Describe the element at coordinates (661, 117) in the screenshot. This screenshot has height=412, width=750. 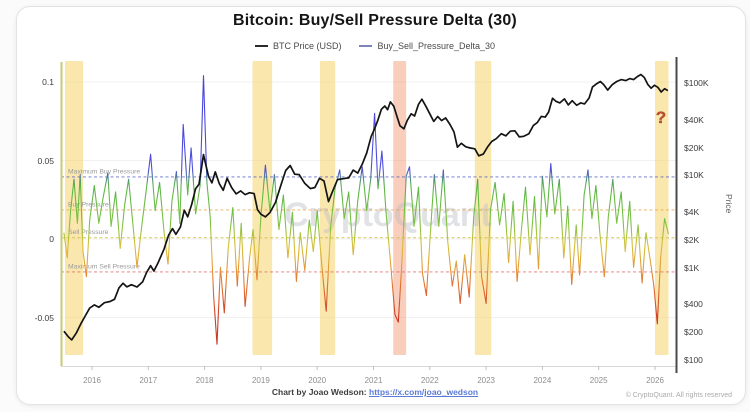
I see `question-mark-annotation: ?` at that location.